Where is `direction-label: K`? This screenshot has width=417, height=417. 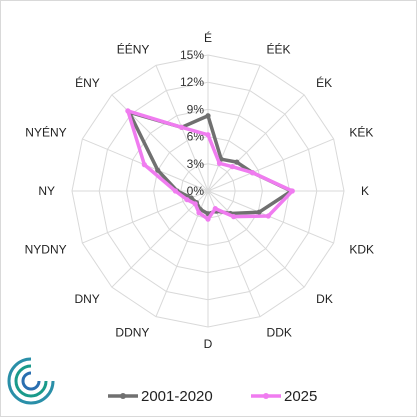 direction-label: K is located at coordinates (365, 191).